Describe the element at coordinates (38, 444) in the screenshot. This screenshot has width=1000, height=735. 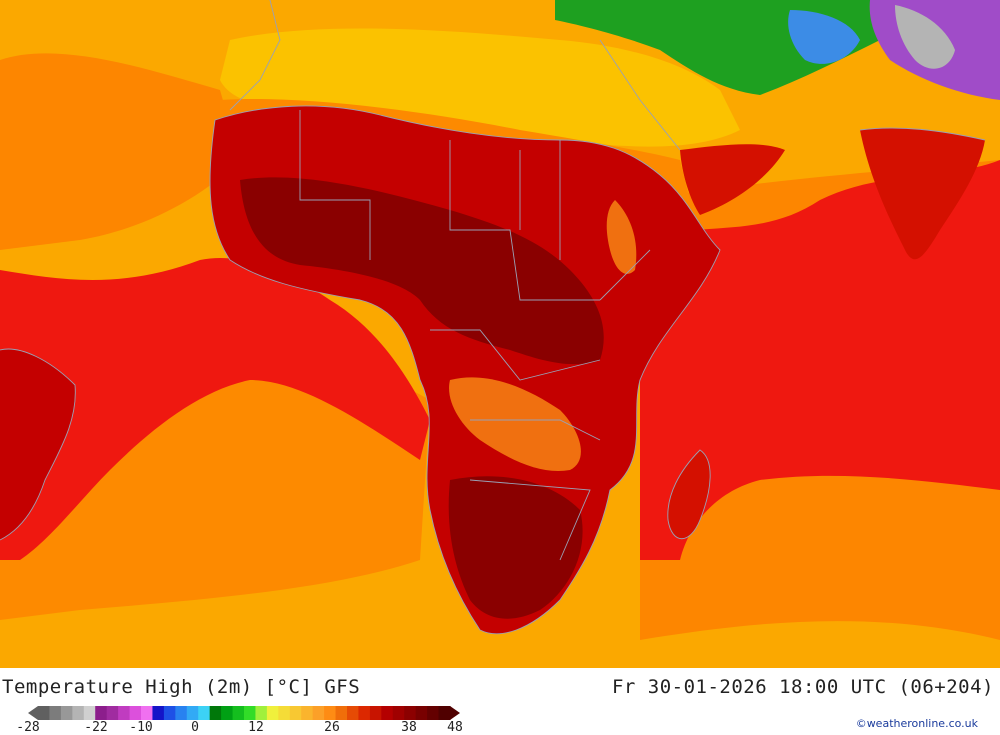
I see `south-america-hot` at that location.